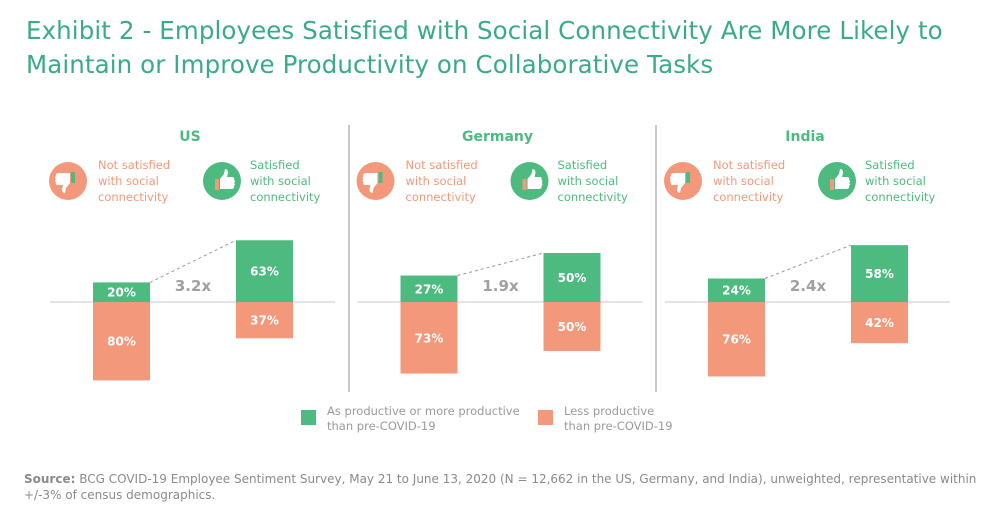 This screenshot has height=525, width=994. I want to click on multiplier-label: 1.9x, so click(500, 286).